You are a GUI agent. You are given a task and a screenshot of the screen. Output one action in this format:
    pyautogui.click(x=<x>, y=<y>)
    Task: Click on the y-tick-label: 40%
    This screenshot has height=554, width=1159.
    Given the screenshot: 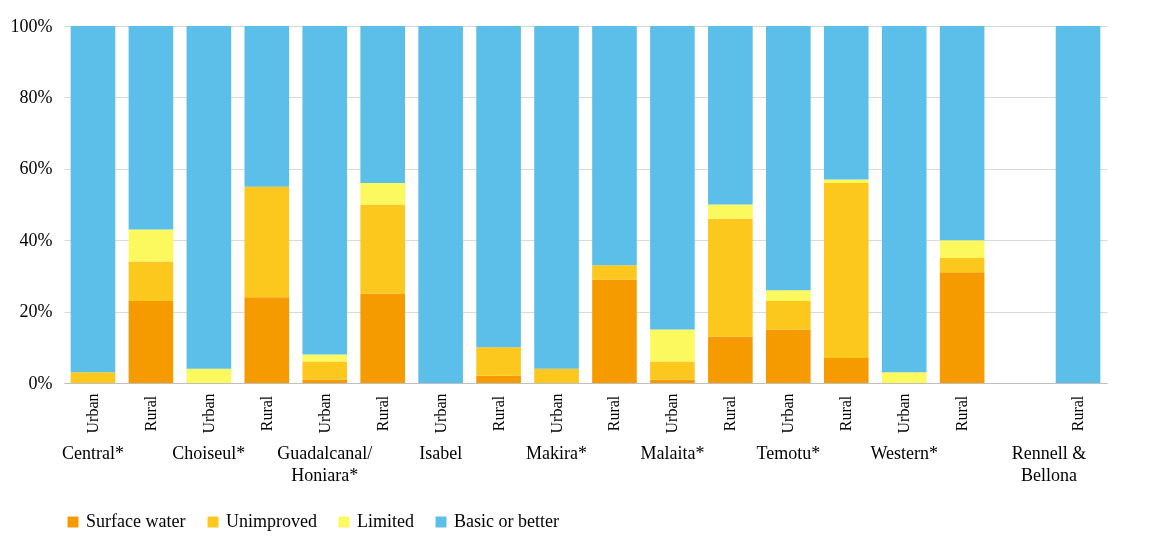 What is the action you would take?
    pyautogui.click(x=36, y=239)
    